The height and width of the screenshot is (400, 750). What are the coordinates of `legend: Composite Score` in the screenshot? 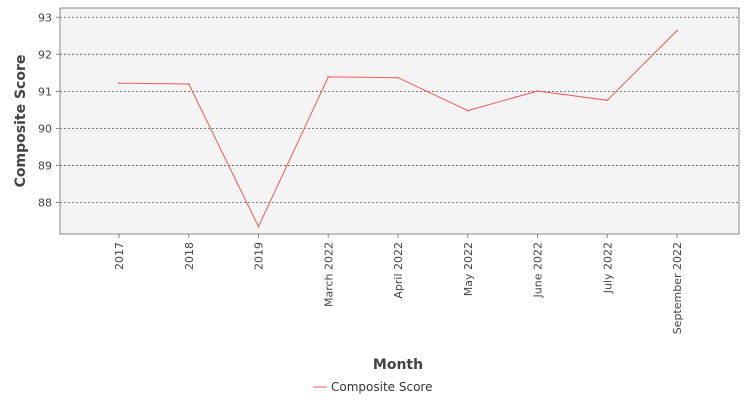 It's located at (372, 387).